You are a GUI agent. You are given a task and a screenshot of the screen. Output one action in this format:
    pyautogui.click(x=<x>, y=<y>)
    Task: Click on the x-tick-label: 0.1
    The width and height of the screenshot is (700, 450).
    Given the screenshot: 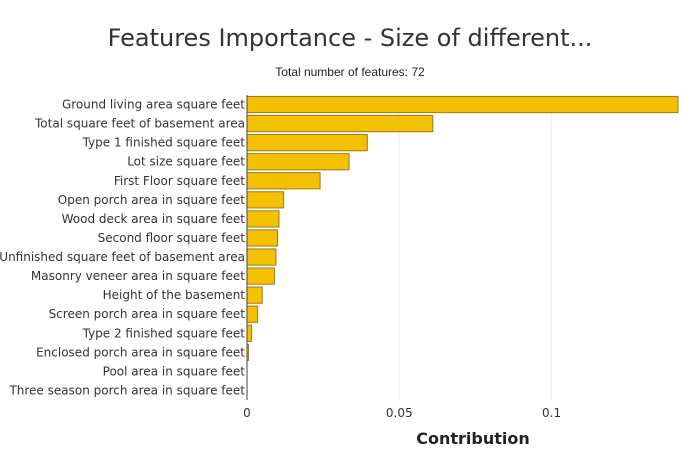 What is the action you would take?
    pyautogui.click(x=551, y=413)
    